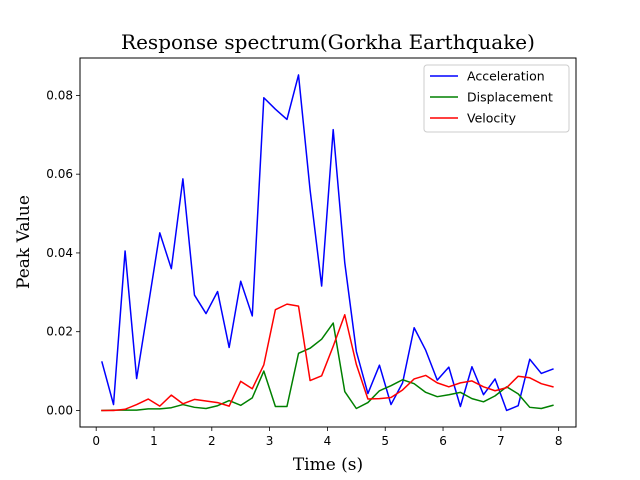 Image resolution: width=640 pixels, height=480 pixels. What do you see at coordinates (501, 441) in the screenshot?
I see `x-tick-label: 7` at bounding box center [501, 441].